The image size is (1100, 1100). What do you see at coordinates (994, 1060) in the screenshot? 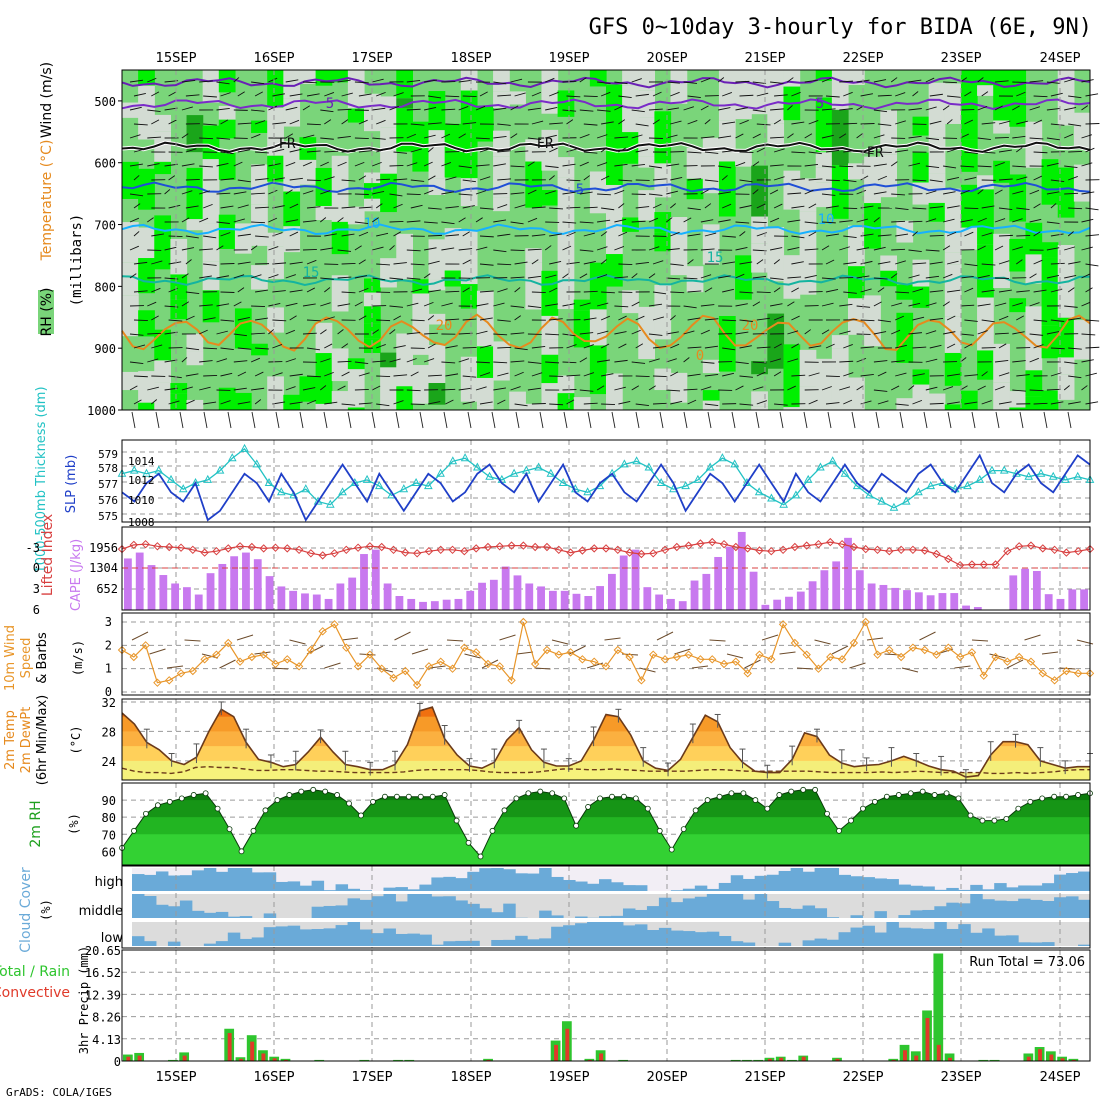
I see `precip-total-bar` at bounding box center [994, 1060].